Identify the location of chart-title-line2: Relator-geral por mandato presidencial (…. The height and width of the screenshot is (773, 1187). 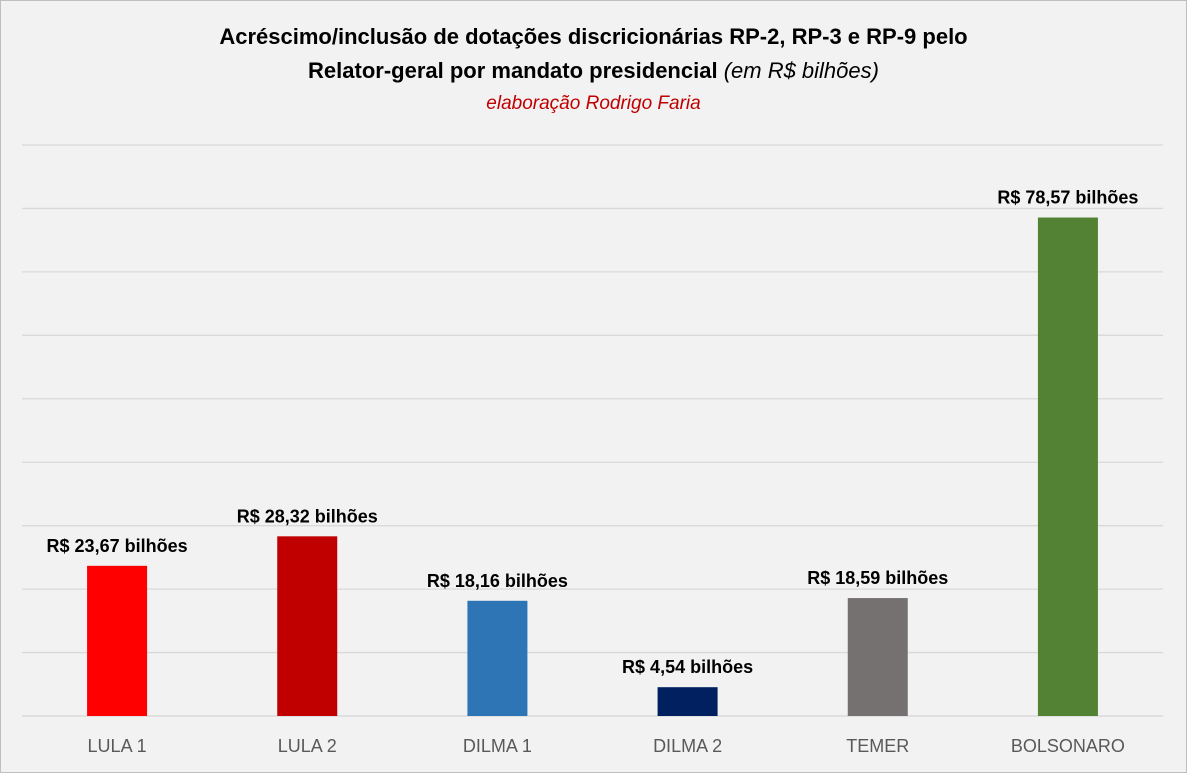
(593, 71).